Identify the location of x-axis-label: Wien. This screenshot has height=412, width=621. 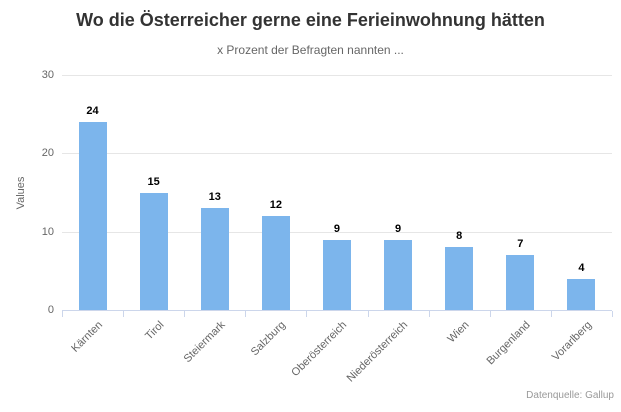
(458, 332).